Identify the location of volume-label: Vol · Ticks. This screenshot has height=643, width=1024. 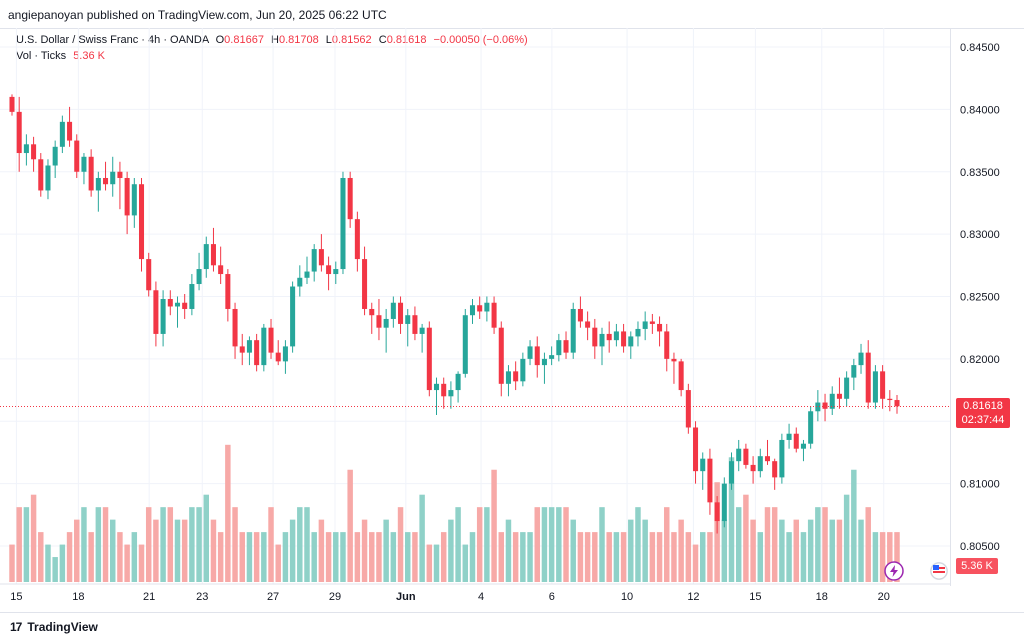
(41, 56).